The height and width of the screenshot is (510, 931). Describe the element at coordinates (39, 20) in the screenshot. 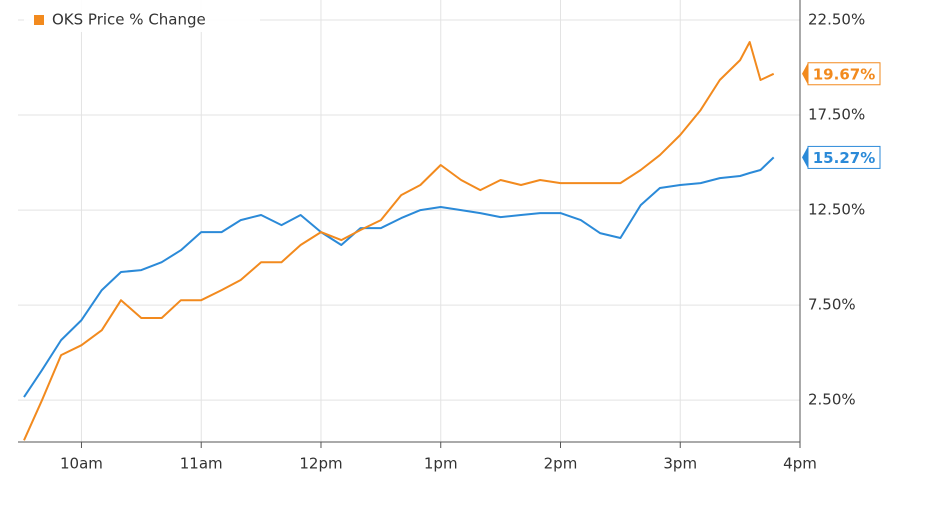

I see `legend-swatch` at that location.